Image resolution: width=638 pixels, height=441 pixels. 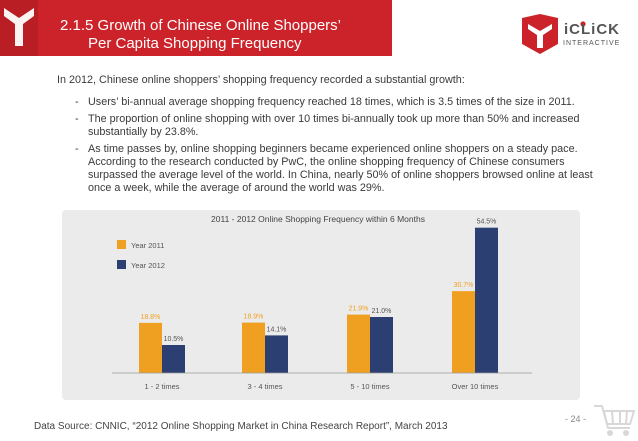 What do you see at coordinates (148, 265) in the screenshot?
I see `legend-label: Year 2012` at bounding box center [148, 265].